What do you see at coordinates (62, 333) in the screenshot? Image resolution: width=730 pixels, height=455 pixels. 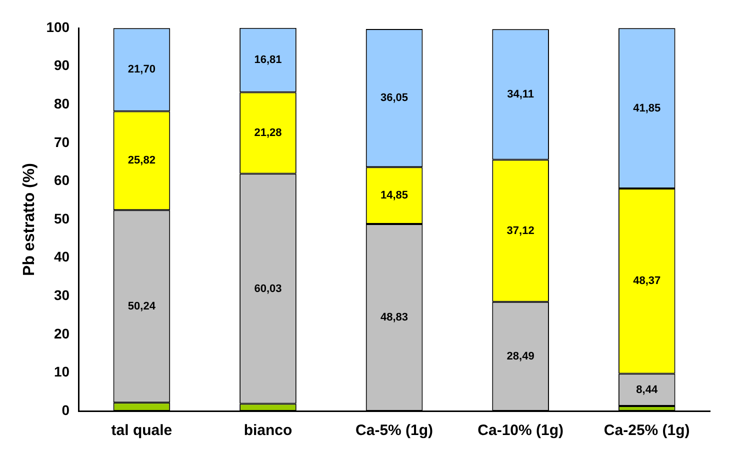 I see `y-tick-label: 20` at bounding box center [62, 333].